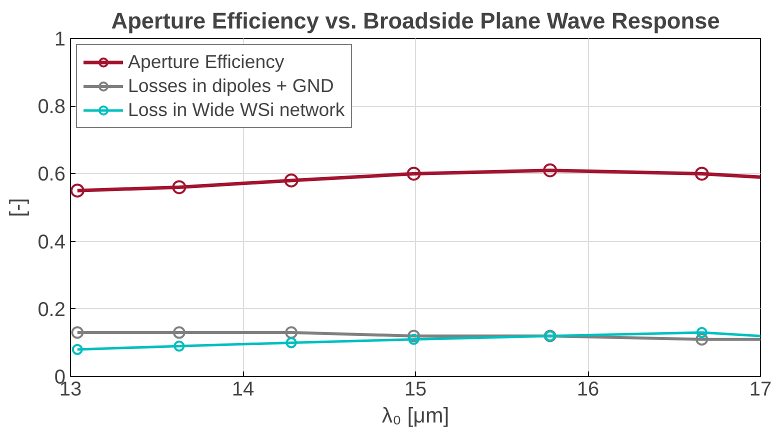 This screenshot has width=776, height=430. I want to click on x-axis-title: λ₀ [μm], so click(416, 416).